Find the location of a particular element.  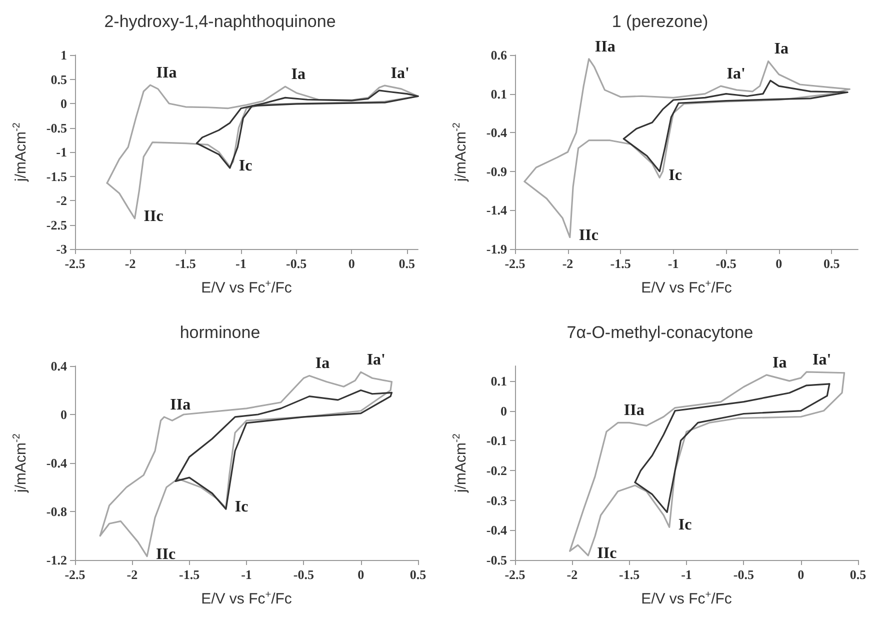

y-tick-label: -2 is located at coordinates (61, 200).